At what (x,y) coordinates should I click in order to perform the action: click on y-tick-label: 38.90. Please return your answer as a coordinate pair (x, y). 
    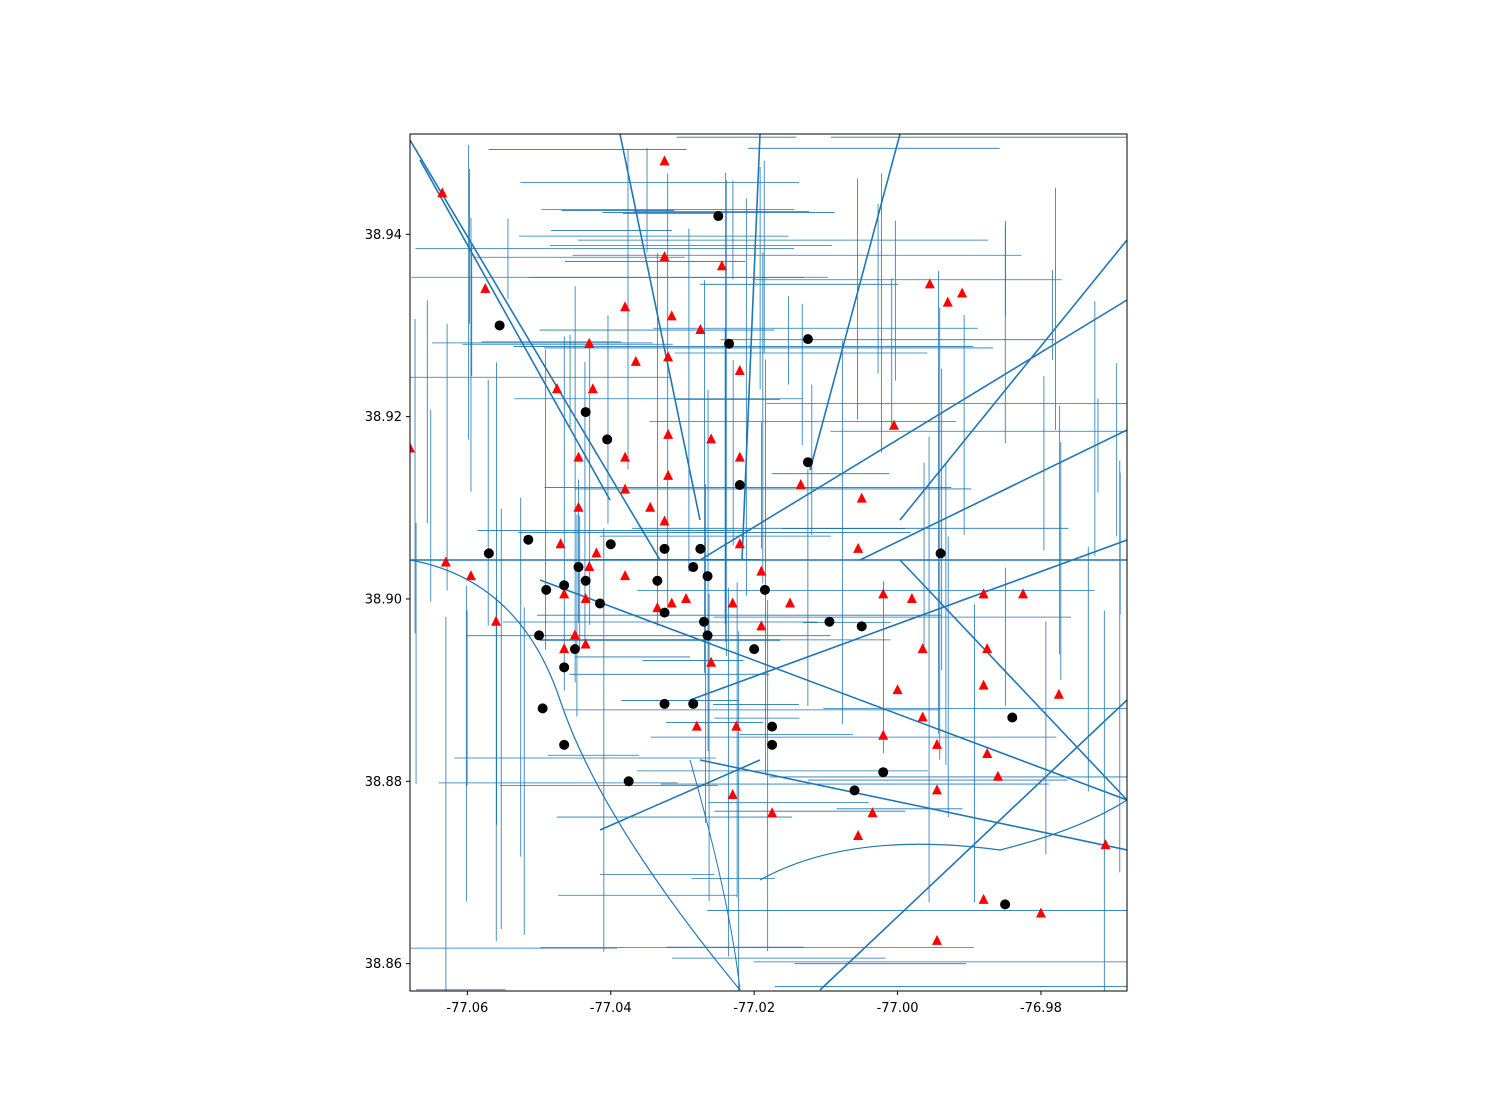
    Looking at the image, I should click on (383, 599).